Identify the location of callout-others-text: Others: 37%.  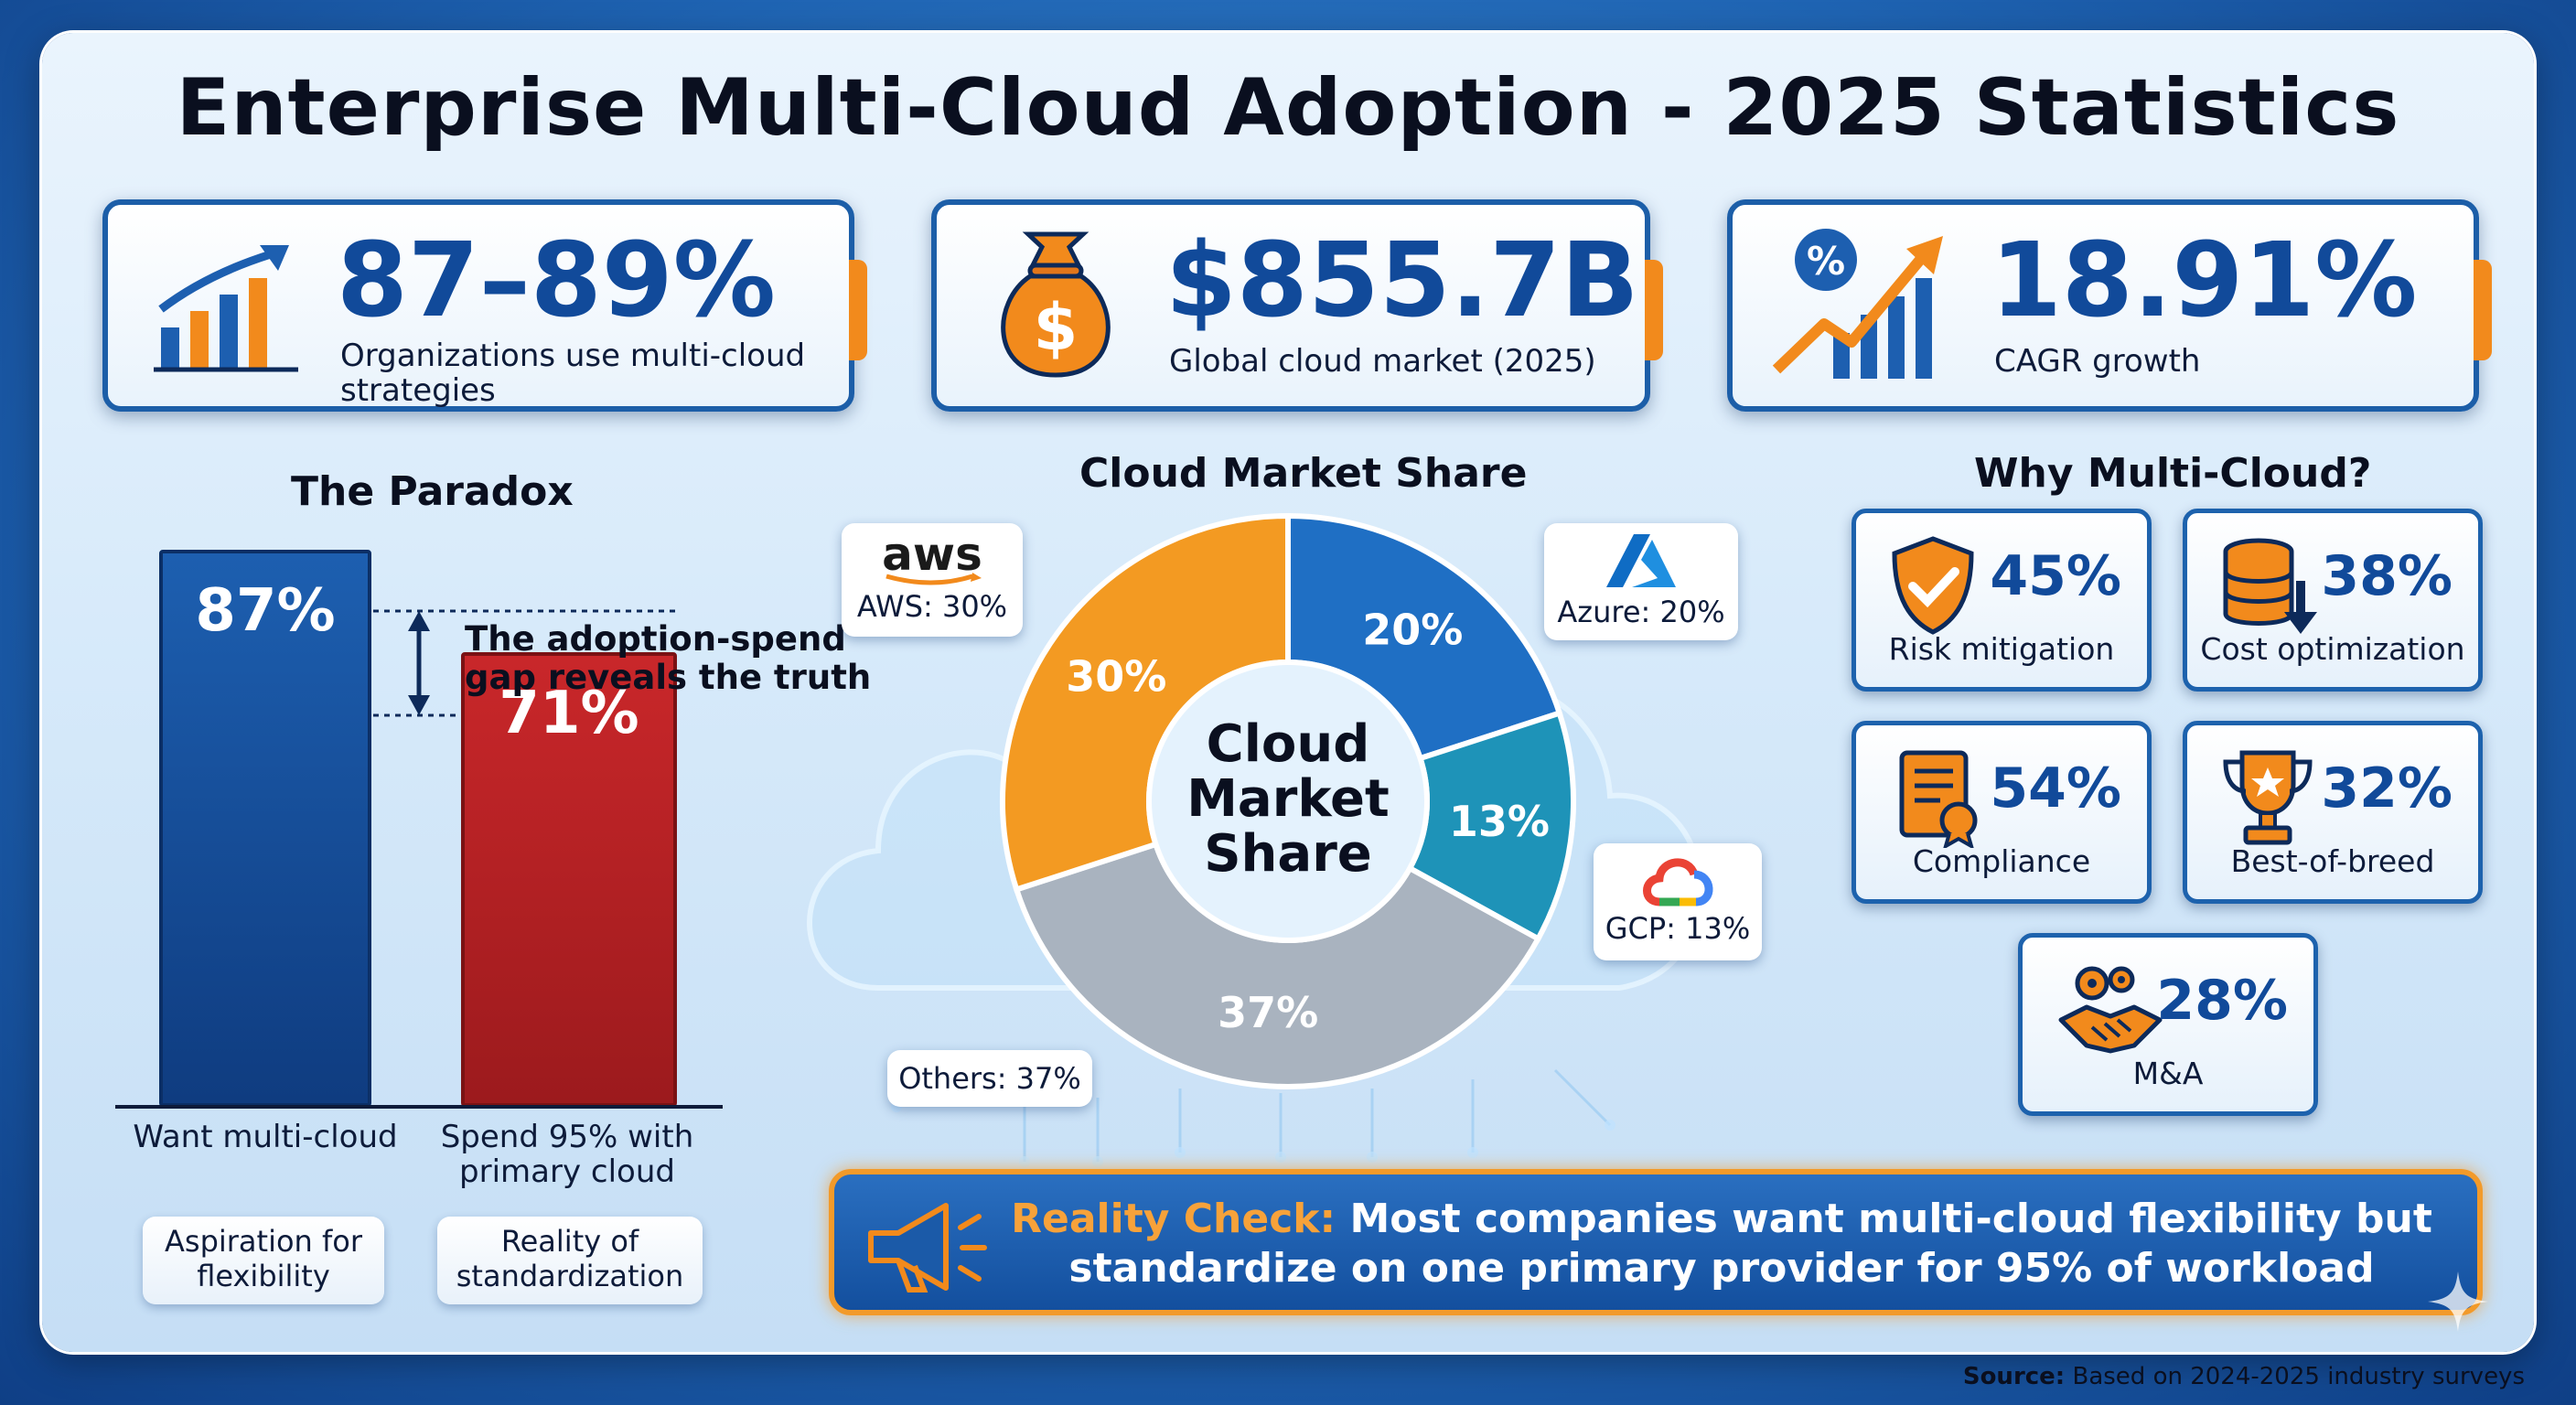
(989, 1078).